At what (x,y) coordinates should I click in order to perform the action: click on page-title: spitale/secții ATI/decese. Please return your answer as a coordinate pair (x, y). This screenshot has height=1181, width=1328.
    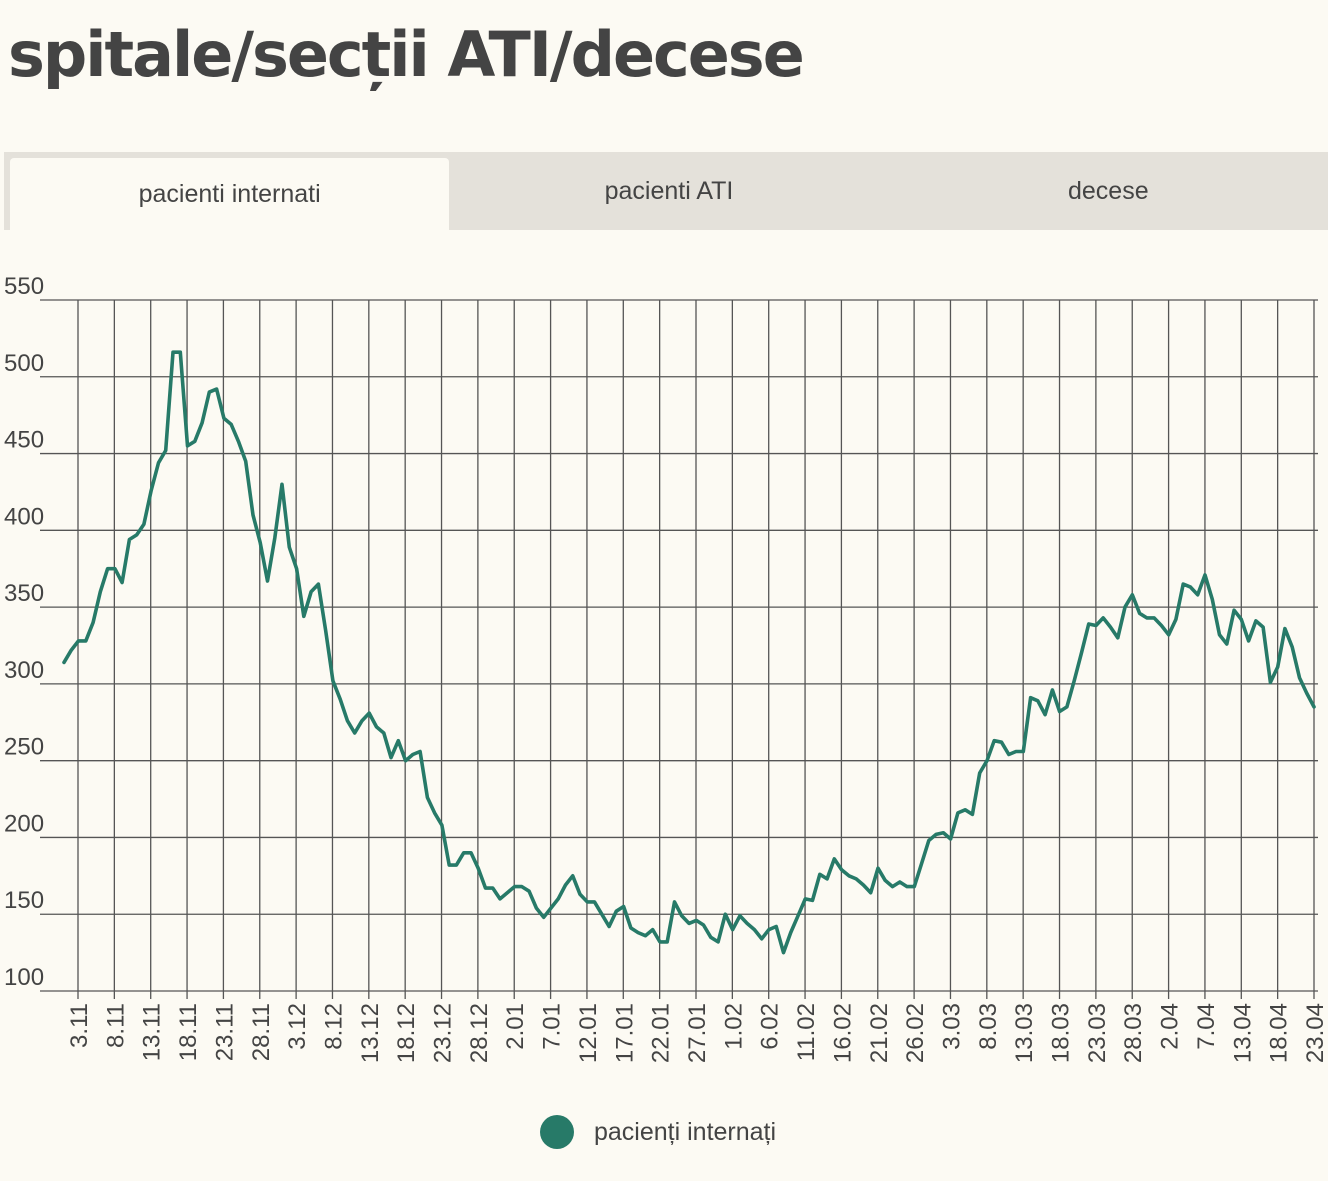
    Looking at the image, I should click on (406, 54).